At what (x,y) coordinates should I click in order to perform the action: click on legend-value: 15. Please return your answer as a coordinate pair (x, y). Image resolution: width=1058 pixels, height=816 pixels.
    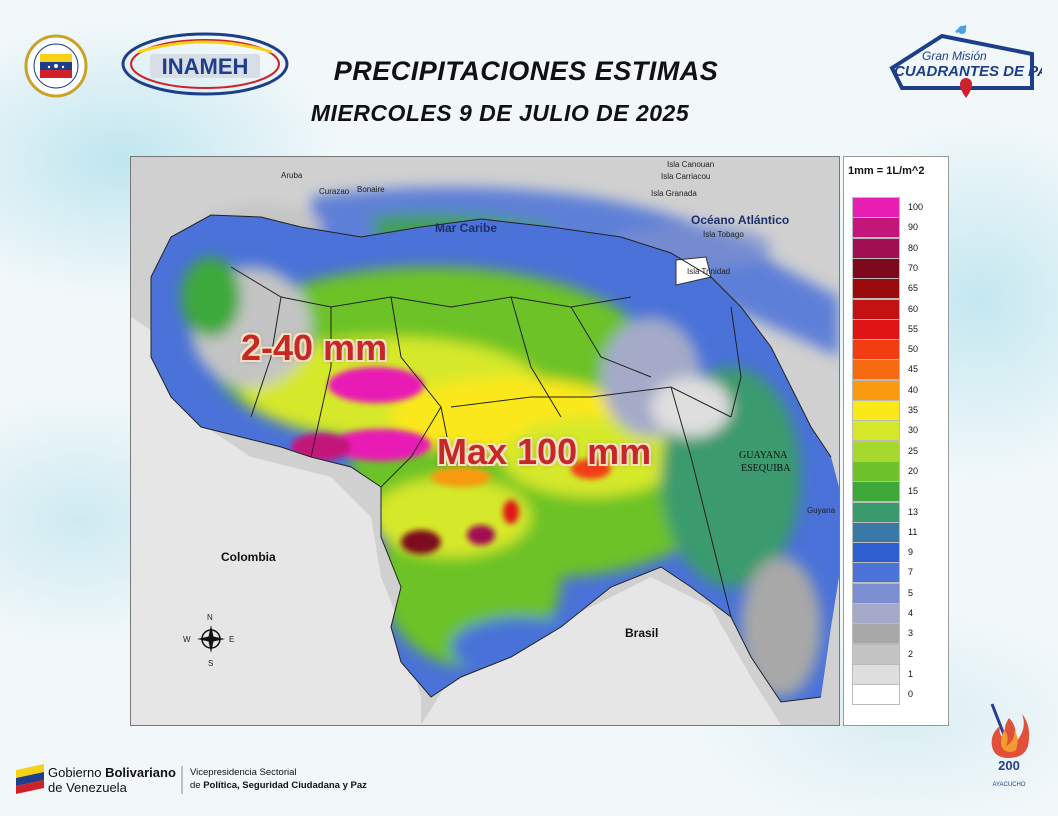
    Looking at the image, I should click on (913, 491).